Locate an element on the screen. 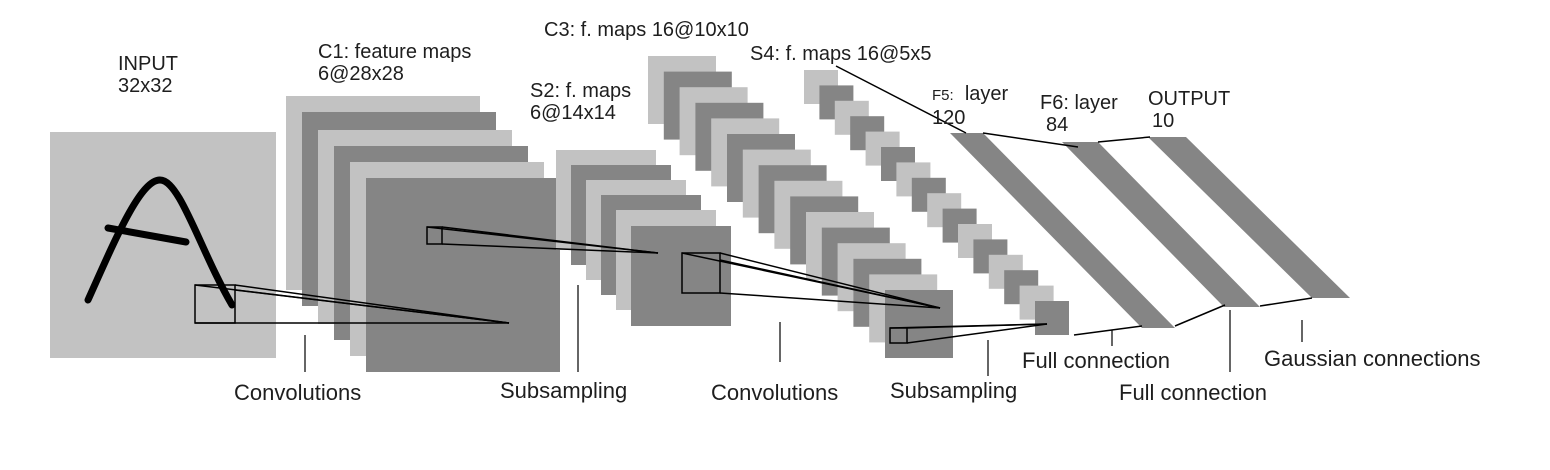 Image resolution: width=1550 pixels, height=470 pixels. s4-label: S4: f. maps 16@5x5 is located at coordinates (841, 54).